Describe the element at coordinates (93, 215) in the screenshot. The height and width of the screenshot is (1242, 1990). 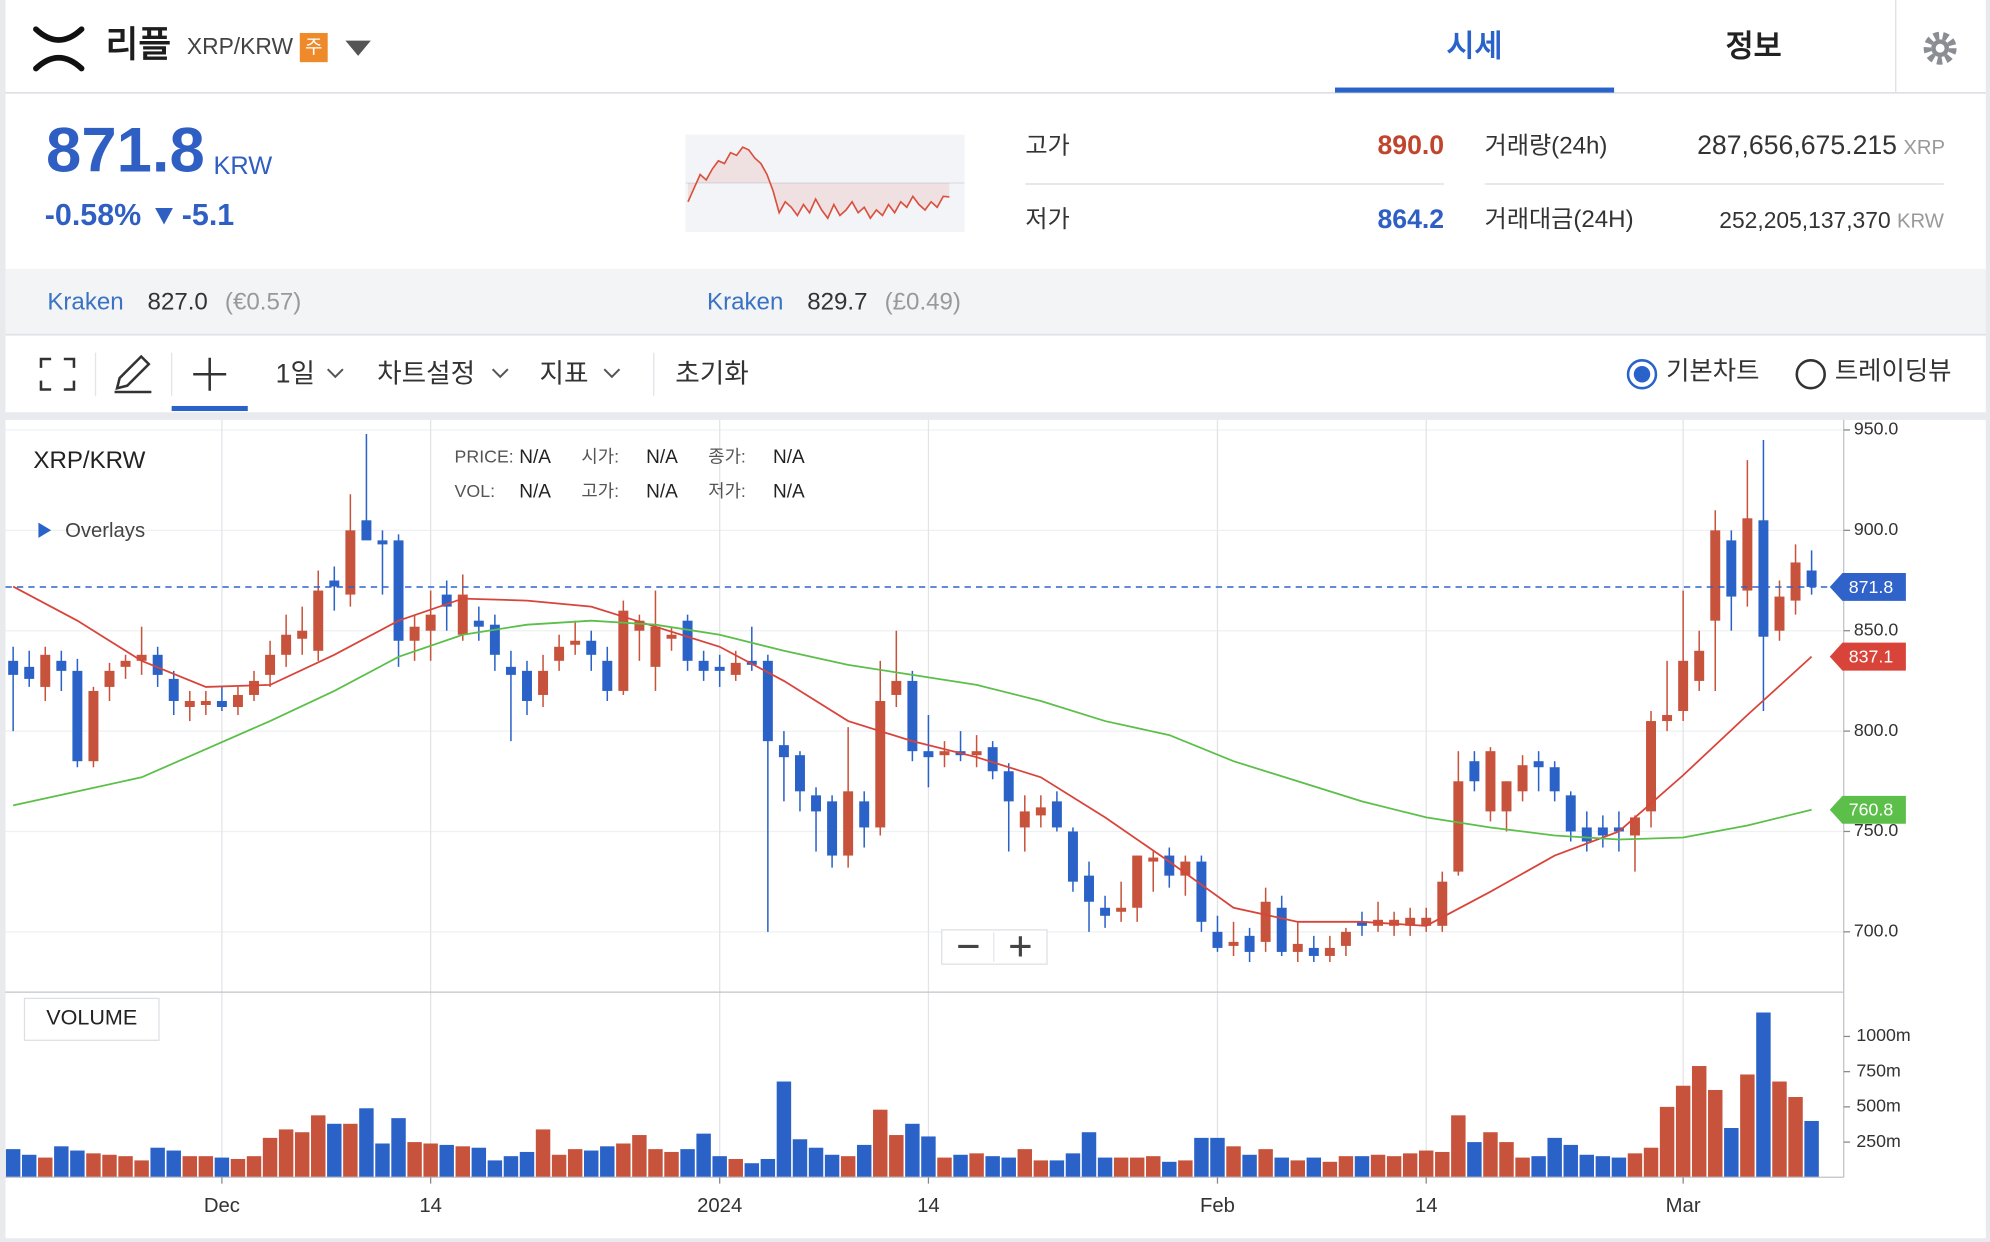
I see `change-pct: -0.58%` at that location.